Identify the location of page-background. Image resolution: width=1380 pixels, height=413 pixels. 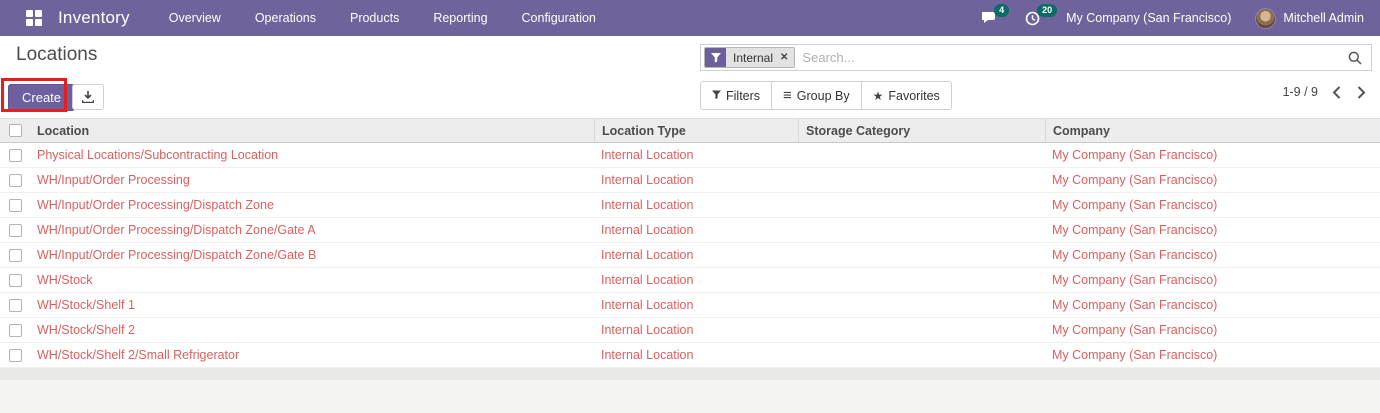
(690, 396).